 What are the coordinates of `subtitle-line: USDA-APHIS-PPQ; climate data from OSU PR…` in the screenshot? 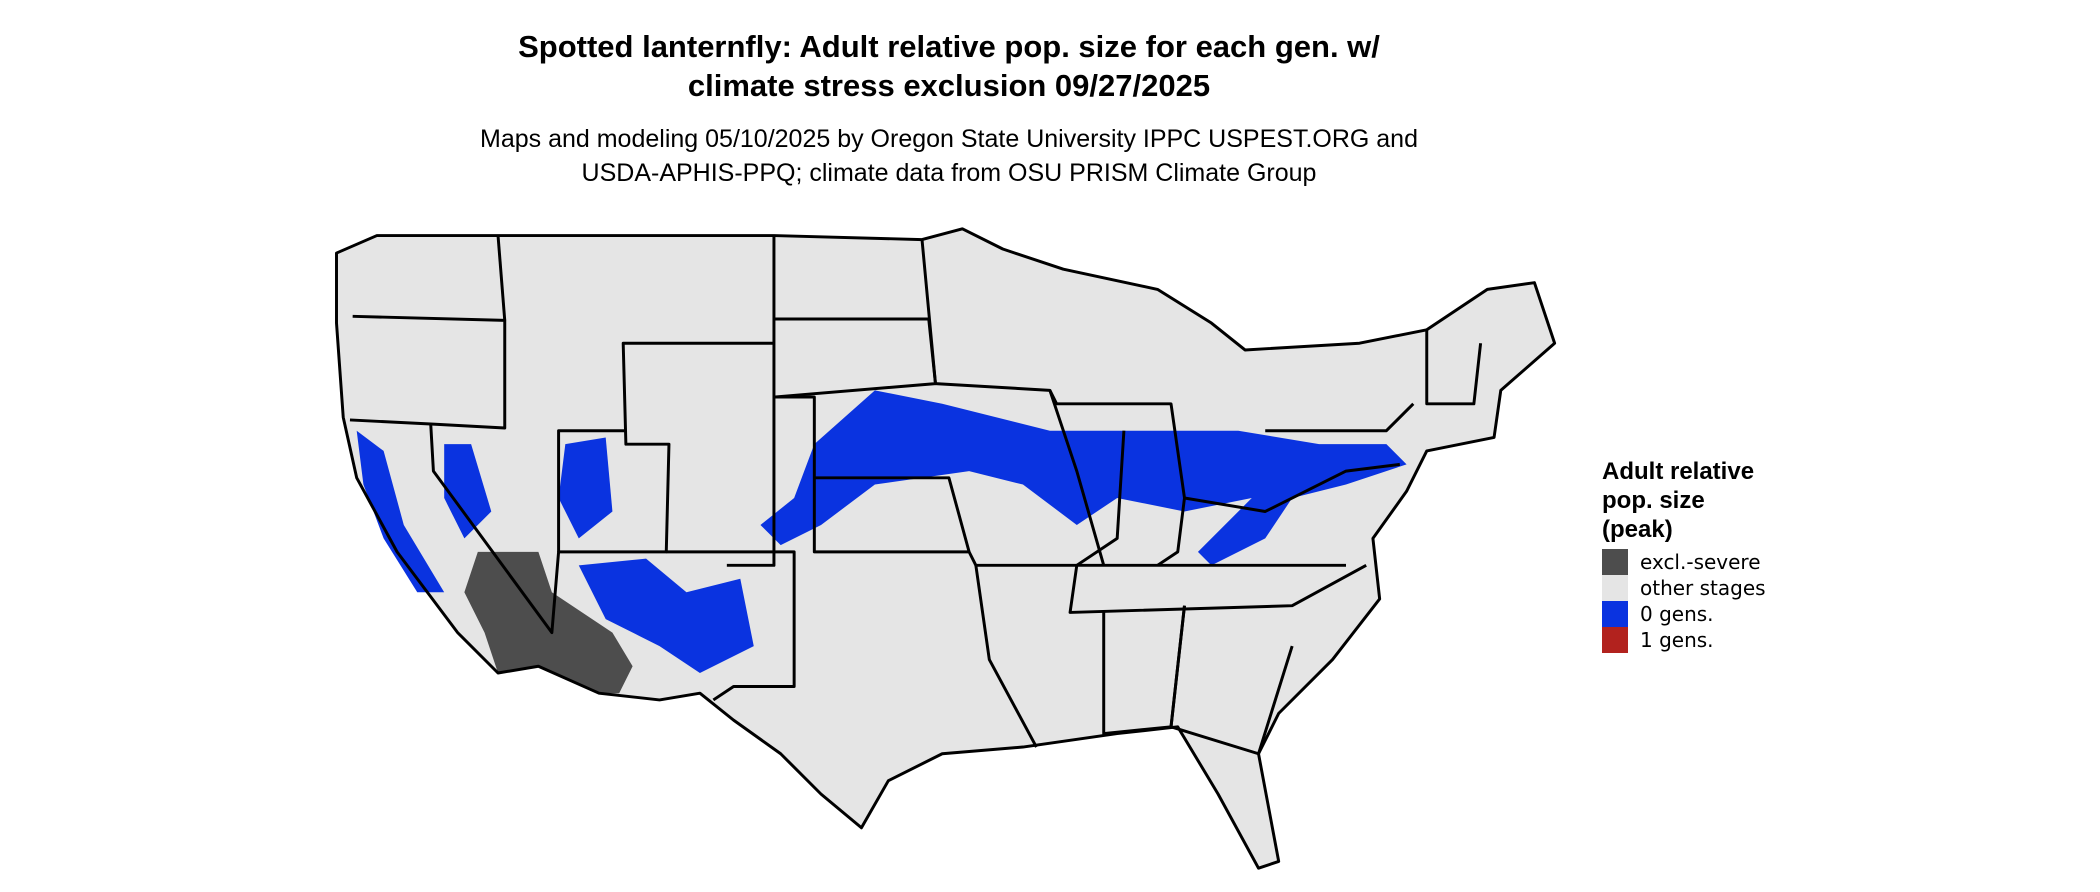 It's located at (949, 173).